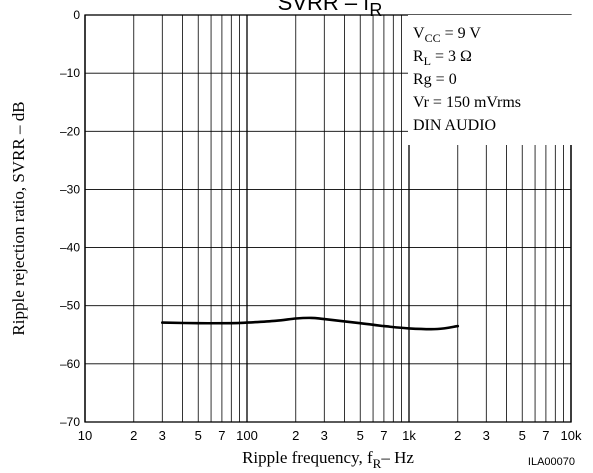  I want to click on y-tick-label: 0, so click(76, 15).